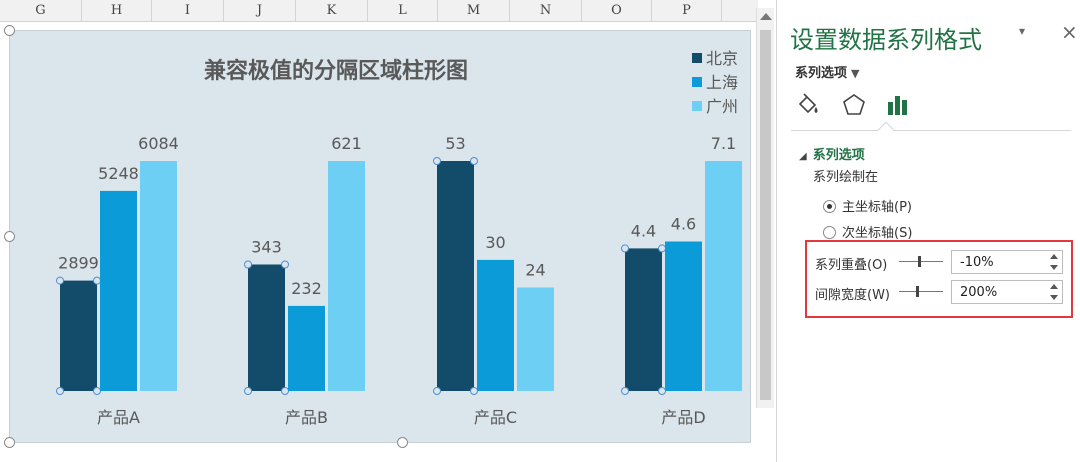 The width and height of the screenshot is (1080, 462). What do you see at coordinates (821, 73) in the screenshot?
I see `series-options-dropdown-label: 系列选项` at bounding box center [821, 73].